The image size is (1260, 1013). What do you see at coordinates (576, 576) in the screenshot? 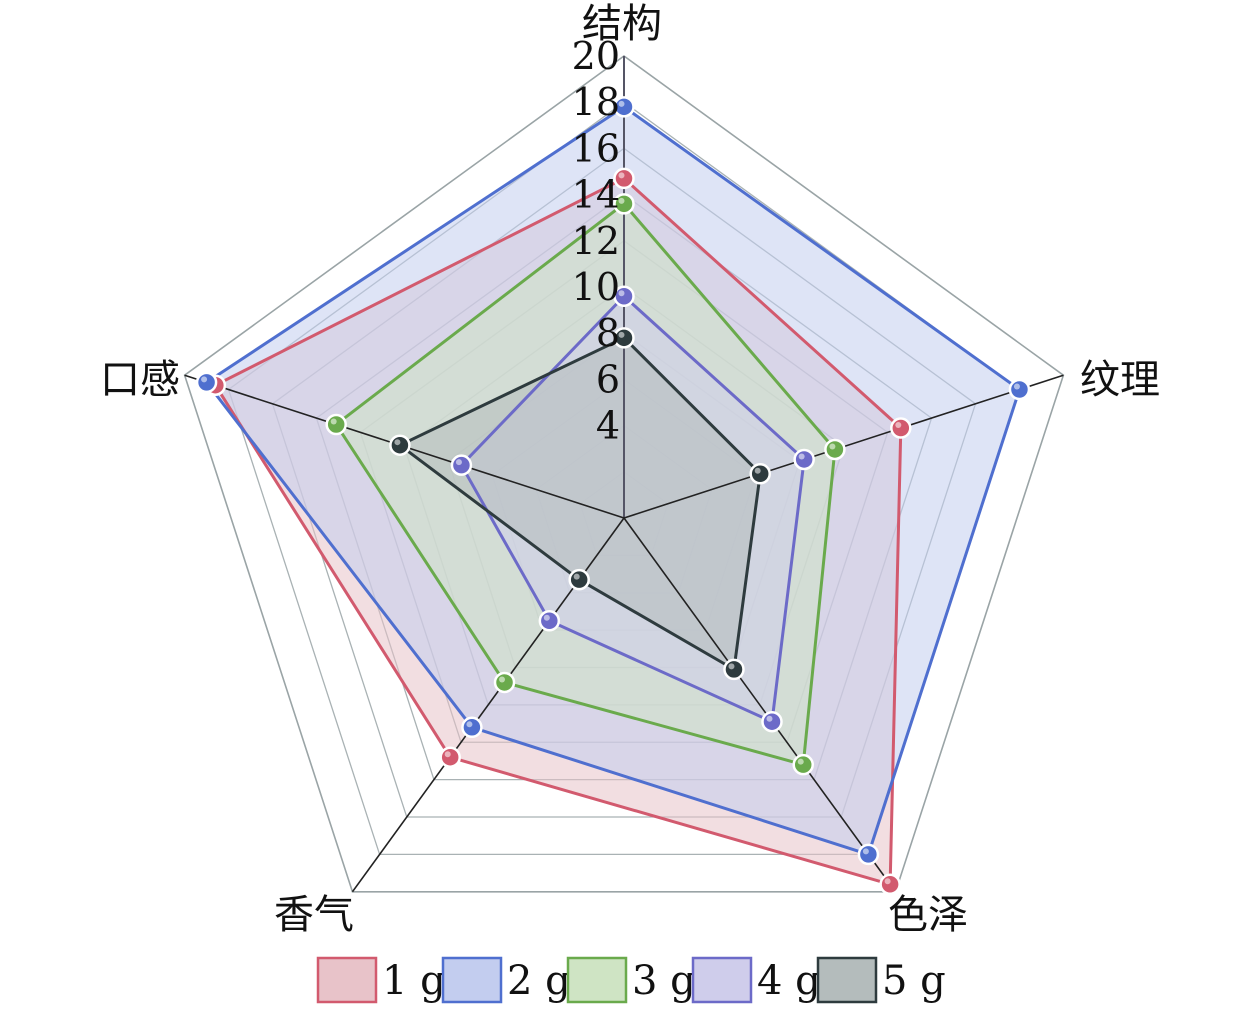
I see `series-5-point-4-highlight` at bounding box center [576, 576].